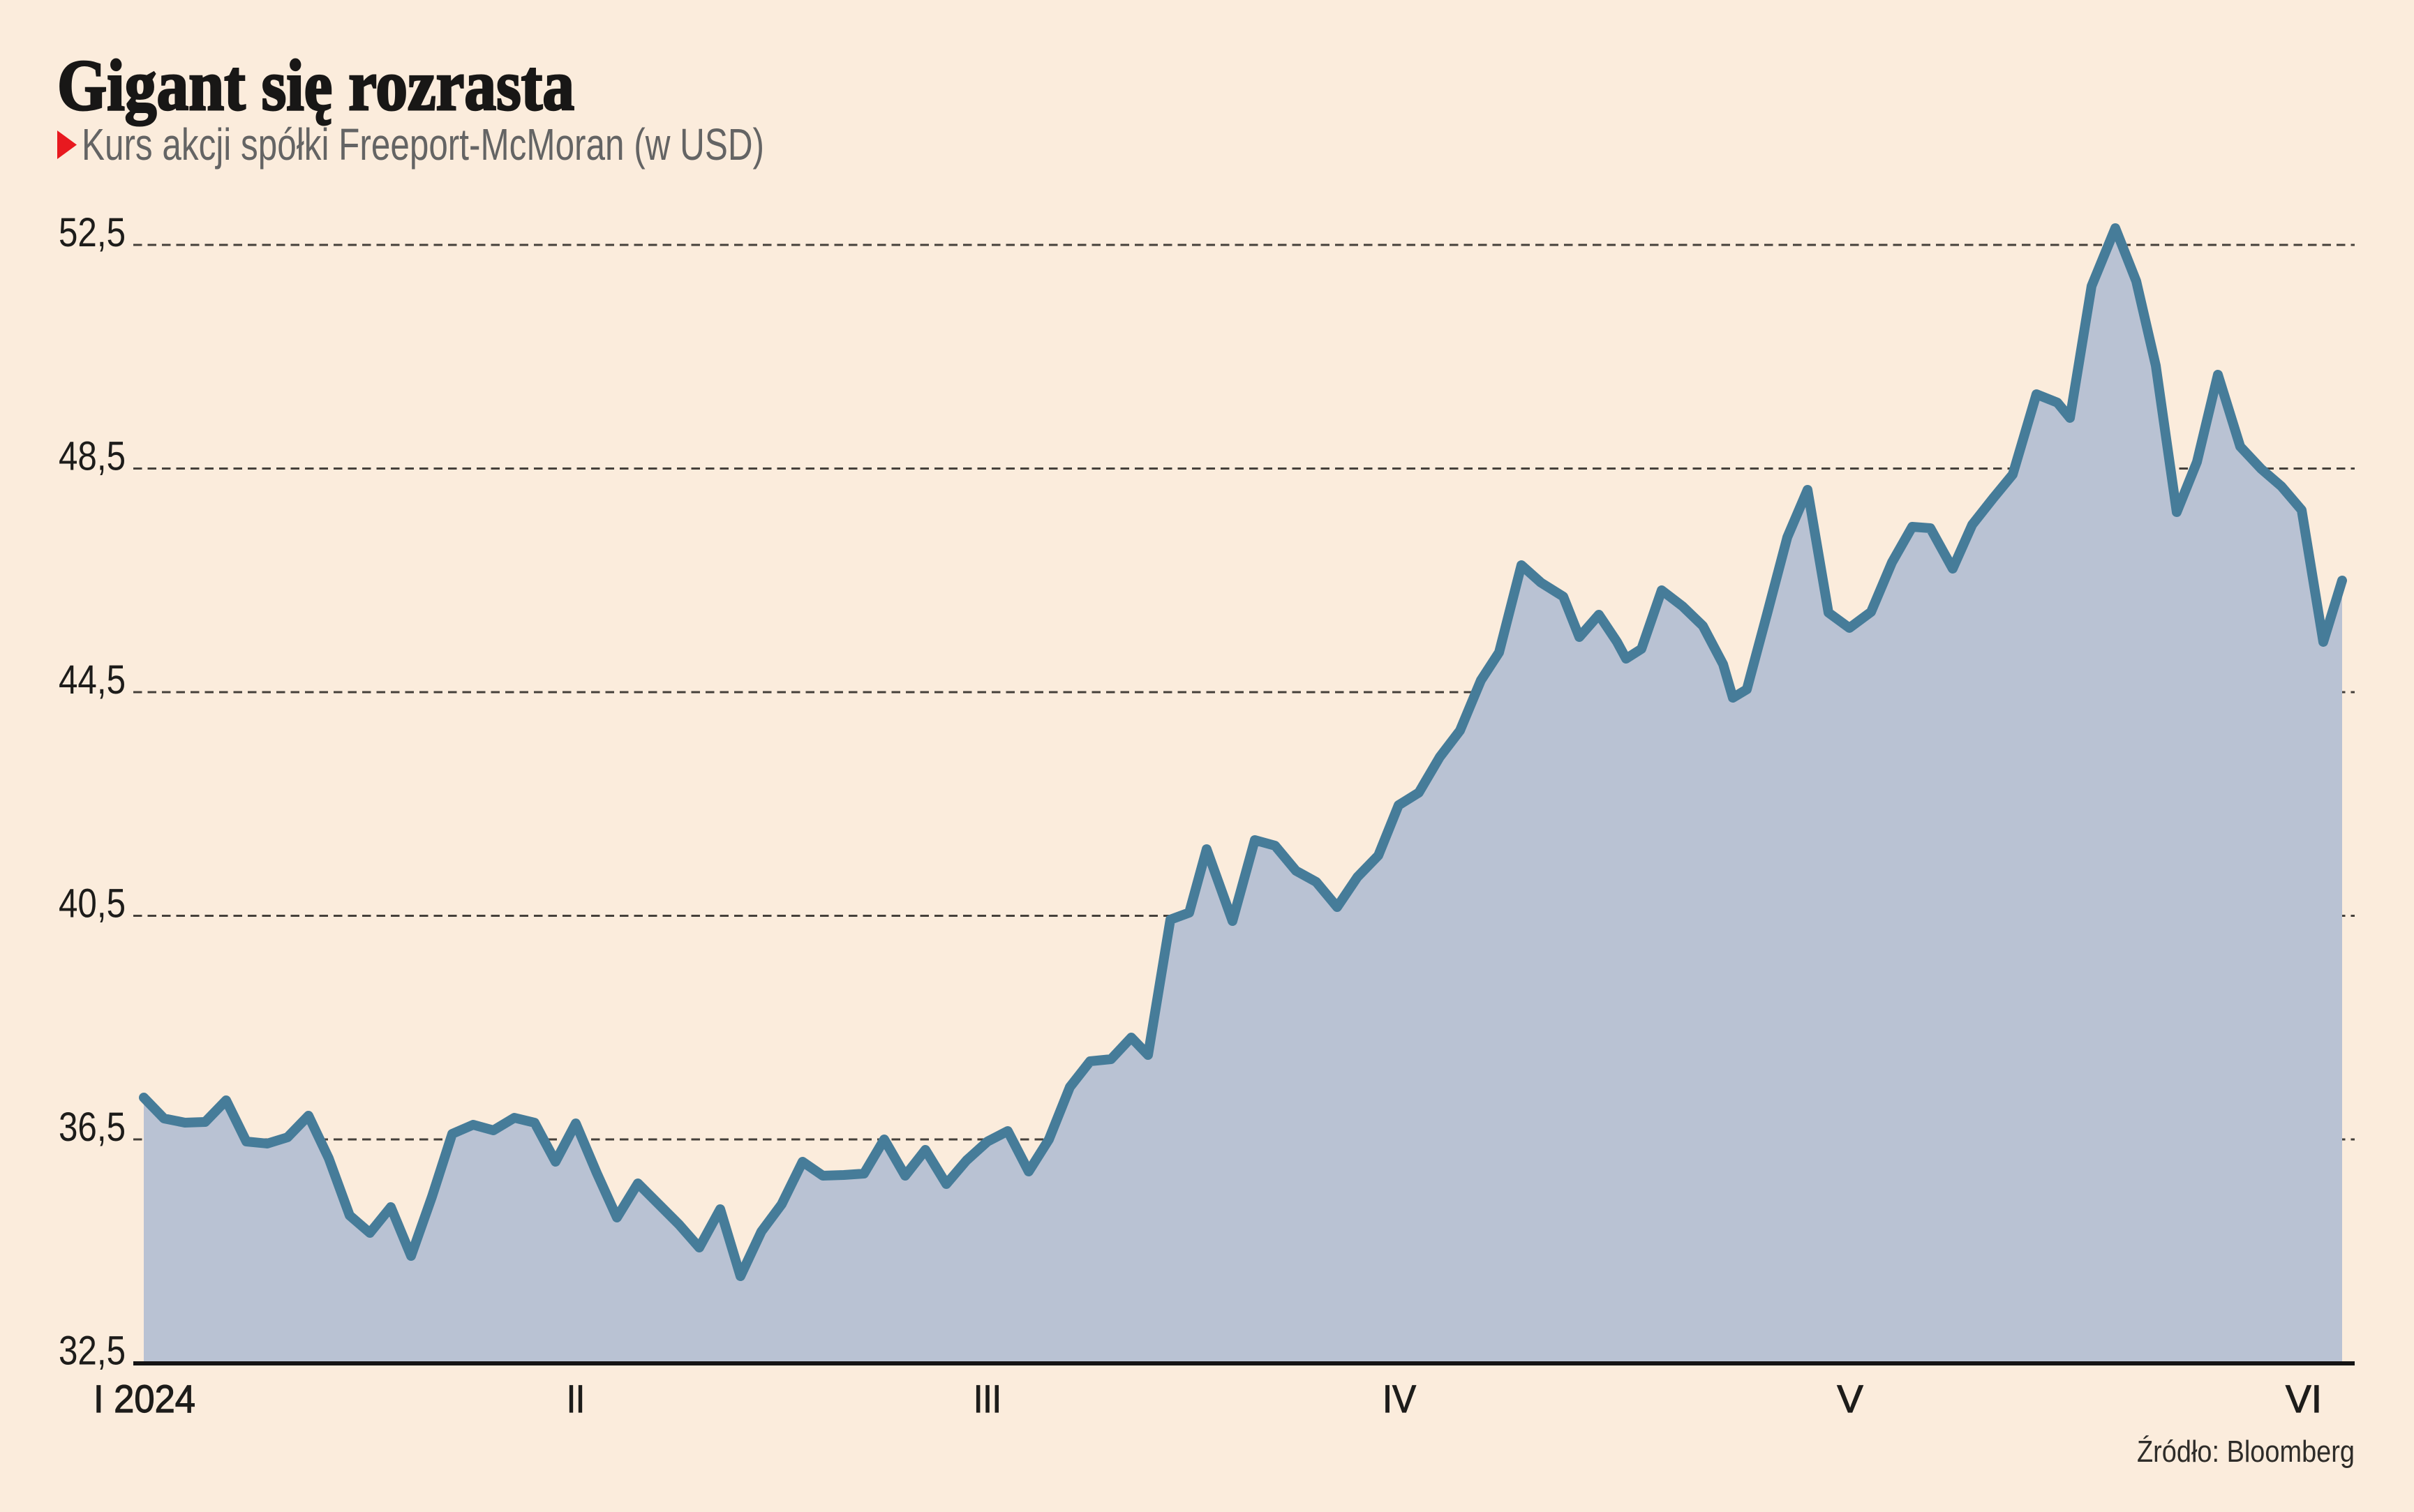  What do you see at coordinates (92, 680) in the screenshot?
I see `svg-text: 44,5` at bounding box center [92, 680].